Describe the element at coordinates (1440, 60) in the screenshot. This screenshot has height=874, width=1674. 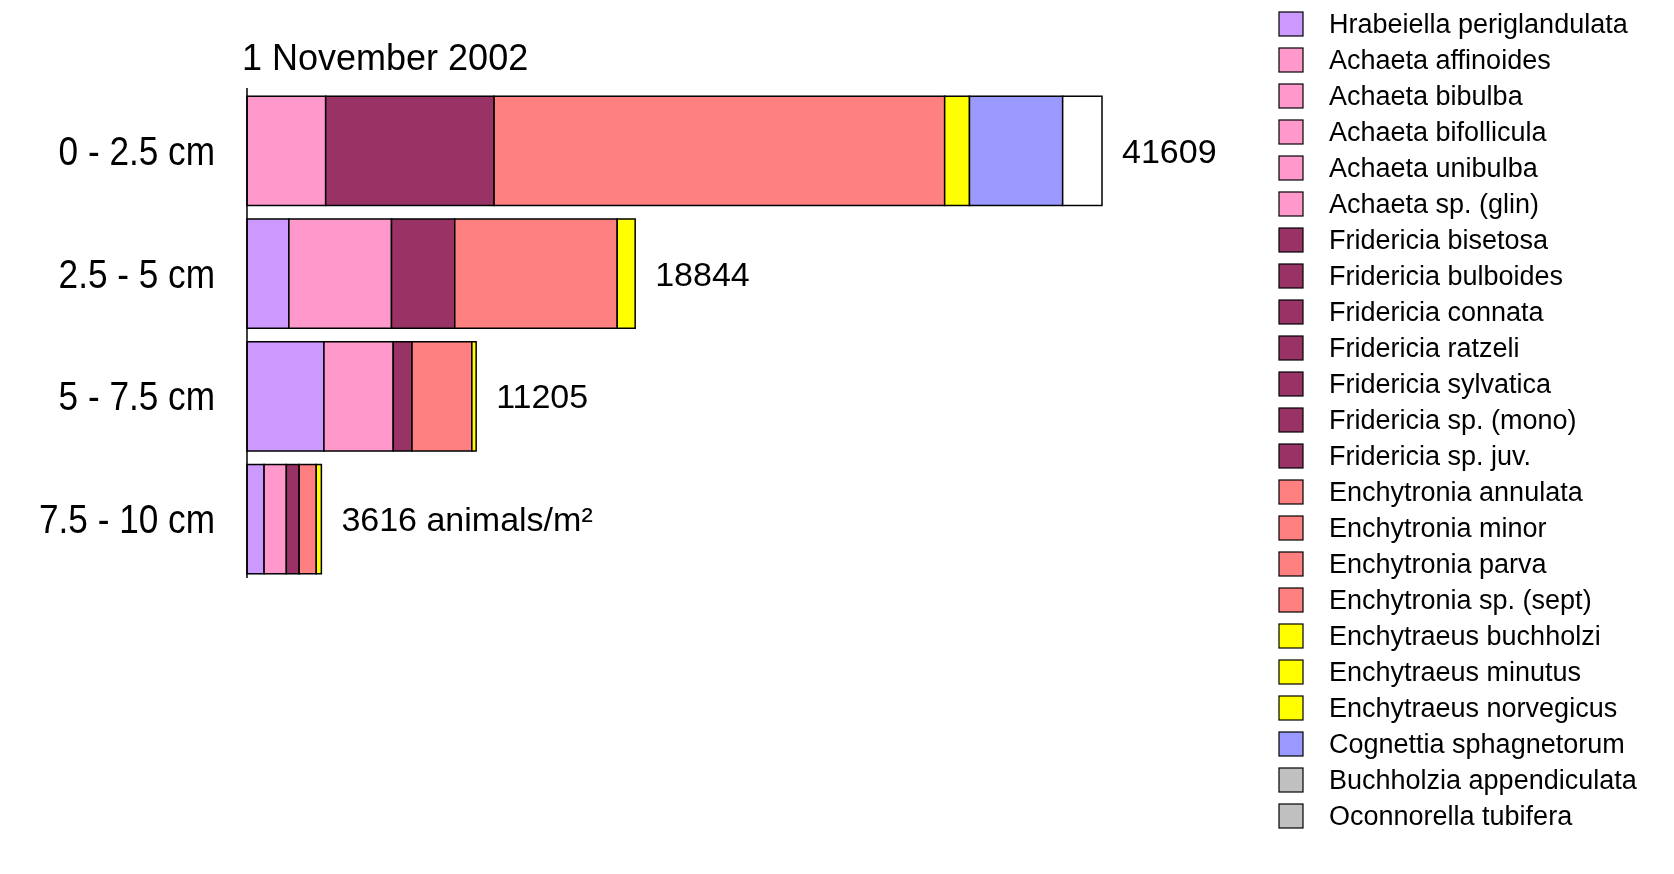
I see `legend-label: Achaeta affinoides` at that location.